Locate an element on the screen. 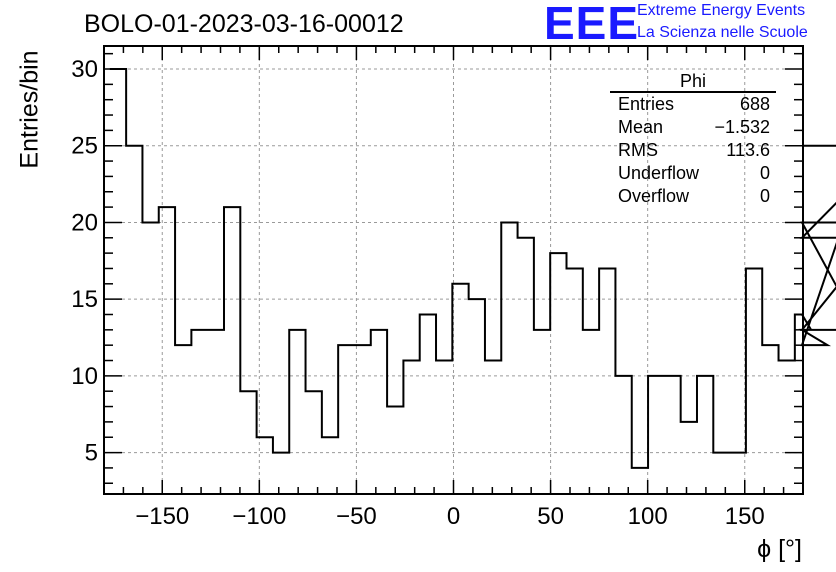  stats-label: RMS is located at coordinates (638, 150).